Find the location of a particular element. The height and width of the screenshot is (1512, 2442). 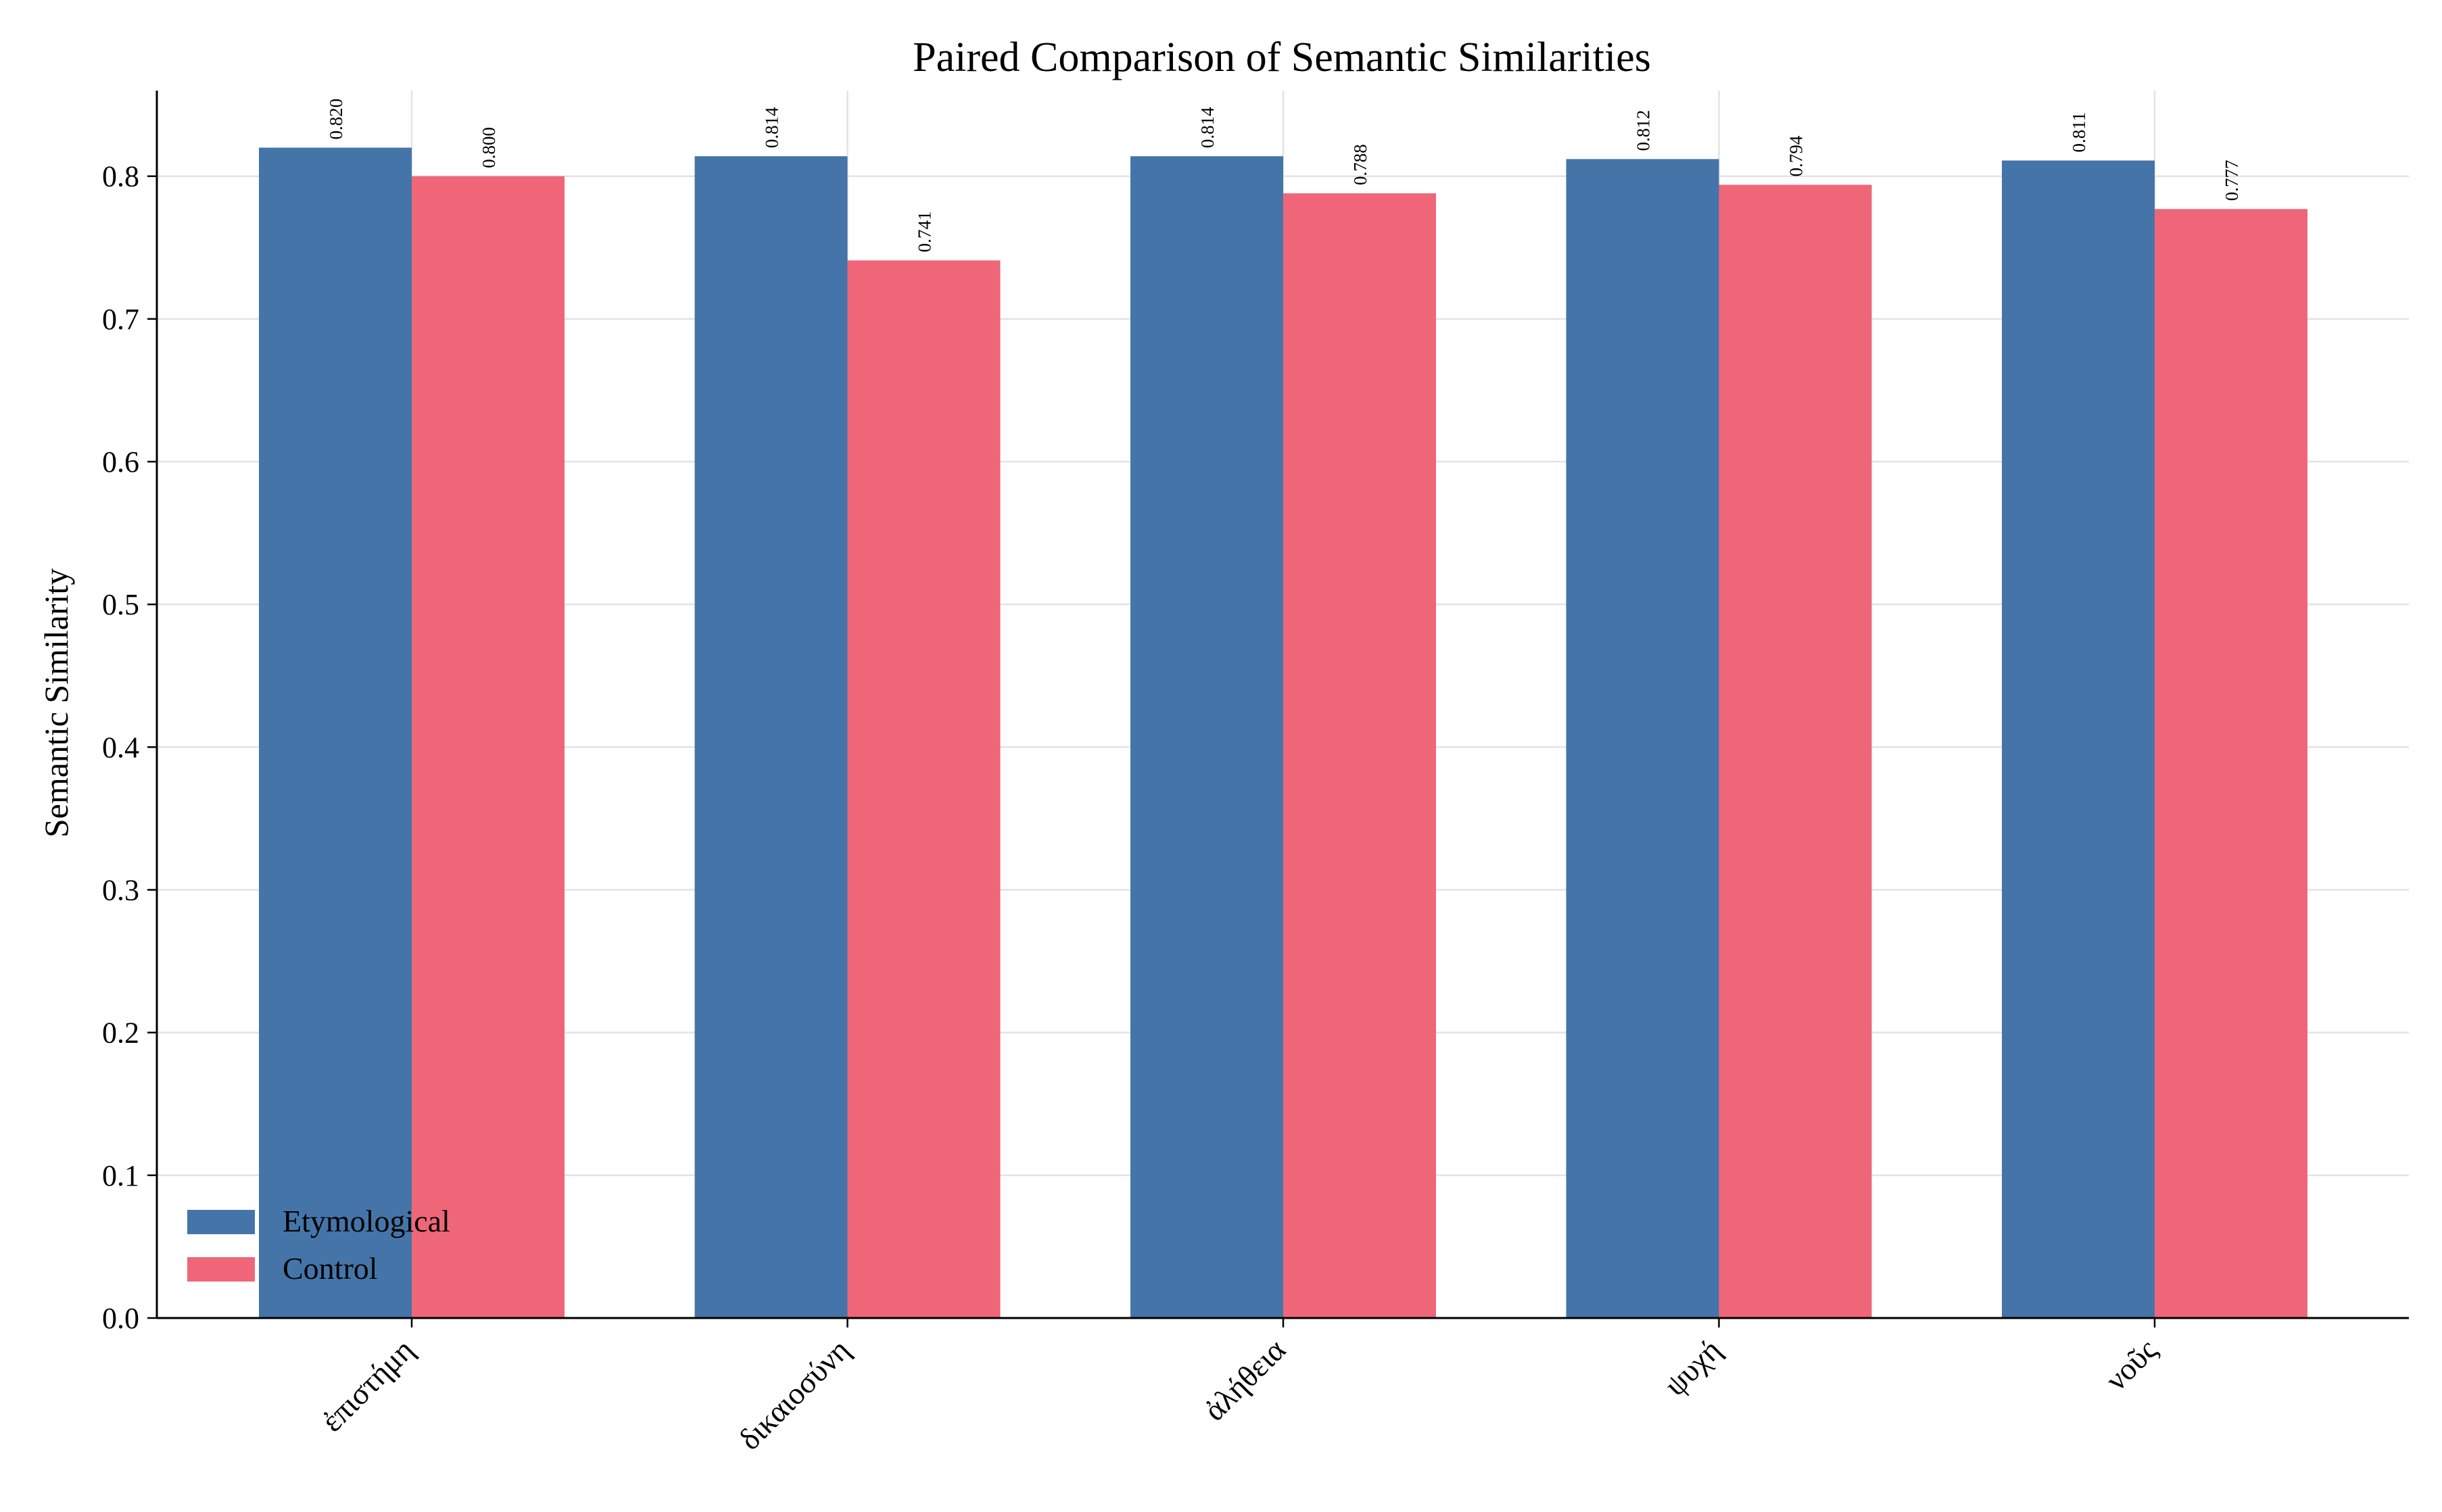

legend-label-etymological: Etymological is located at coordinates (367, 1221).